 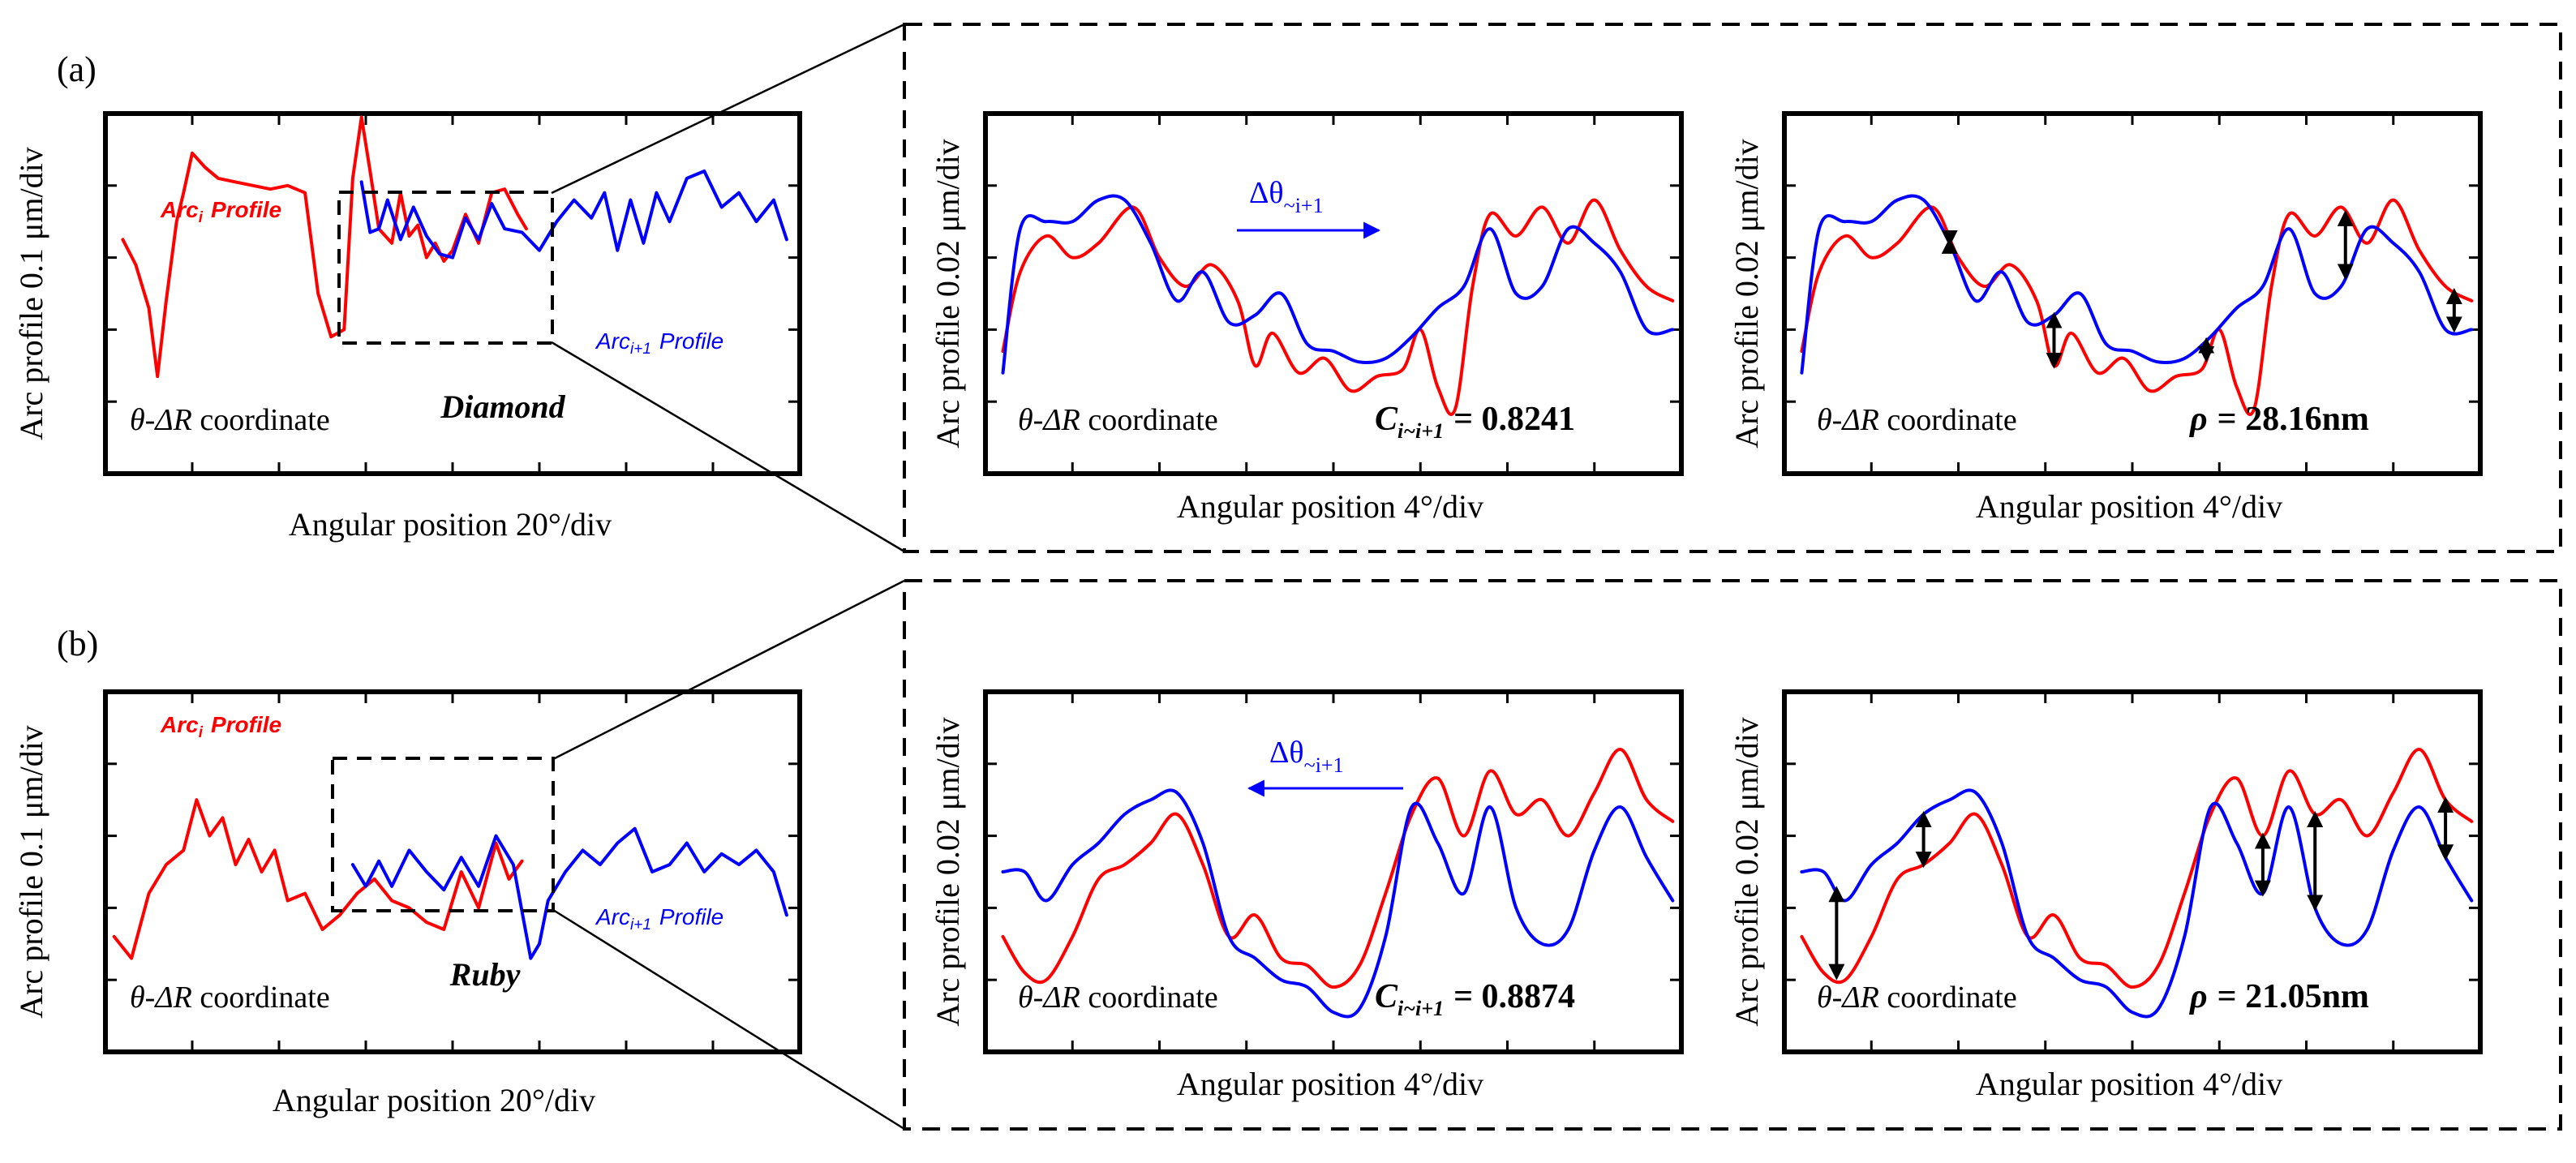 I want to click on overview-a-zoom-box, so click(x=445, y=268).